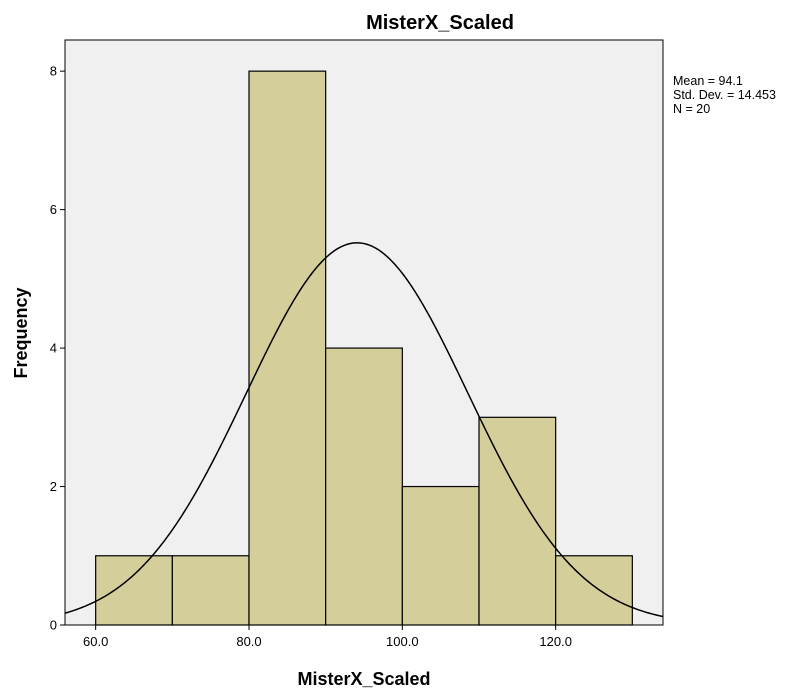 The height and width of the screenshot is (695, 802). Describe the element at coordinates (440, 23) in the screenshot. I see `chart-title: MisterX_Scaled` at that location.